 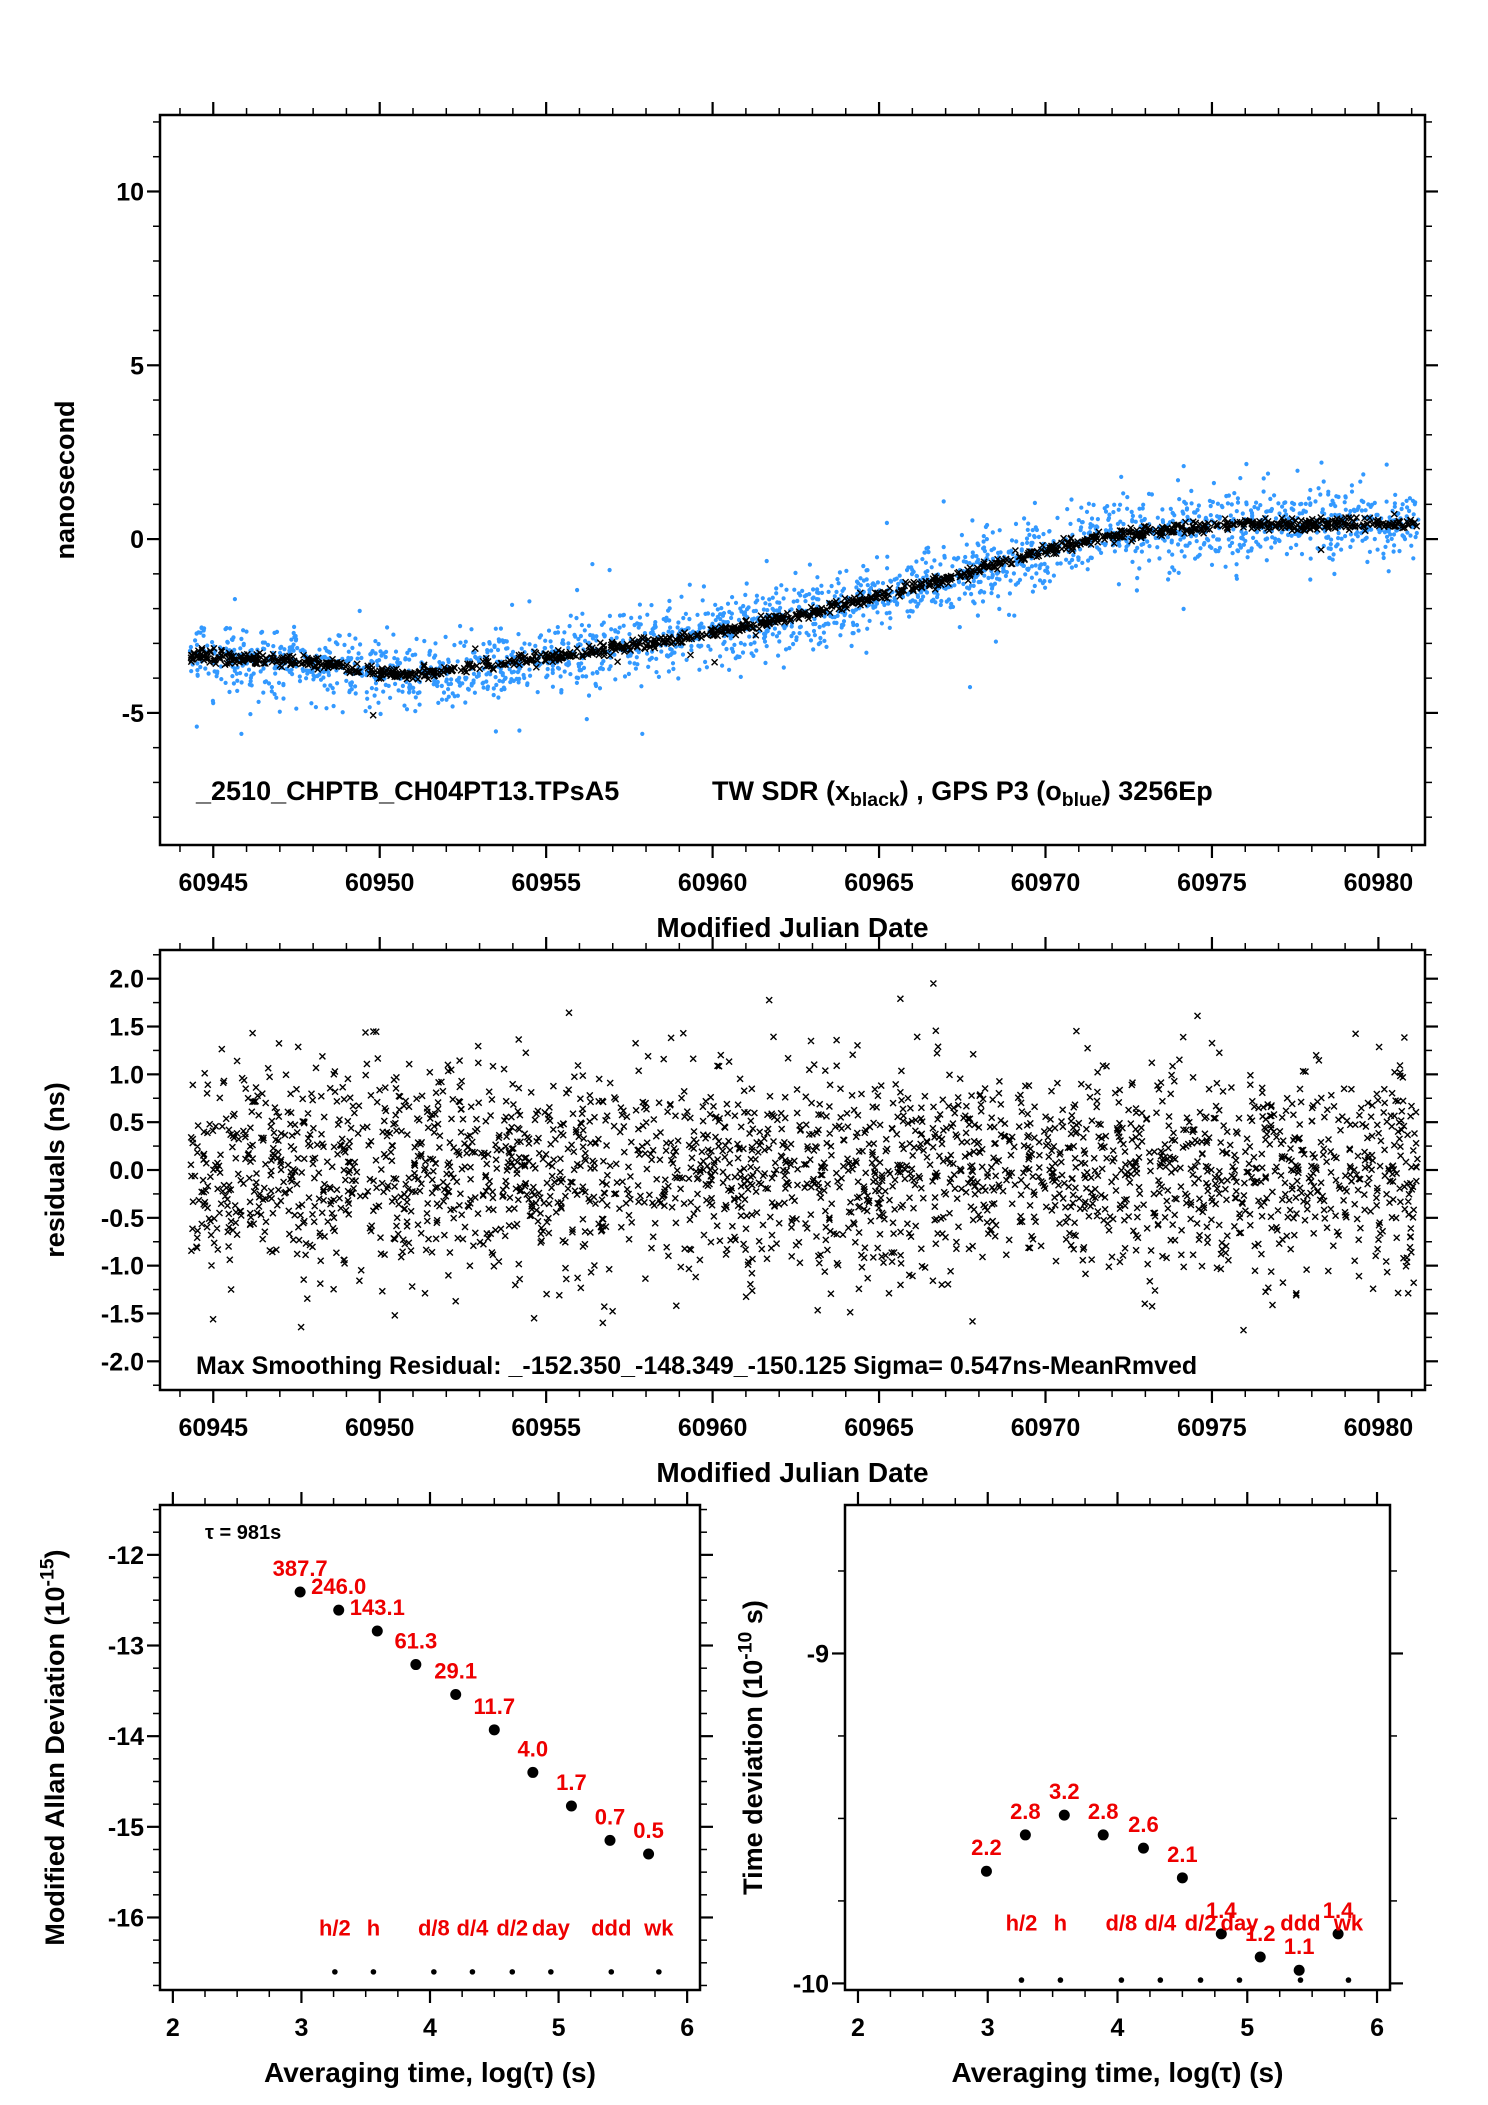 I want to click on mdev-value-label: 0.5, so click(x=648, y=1830).